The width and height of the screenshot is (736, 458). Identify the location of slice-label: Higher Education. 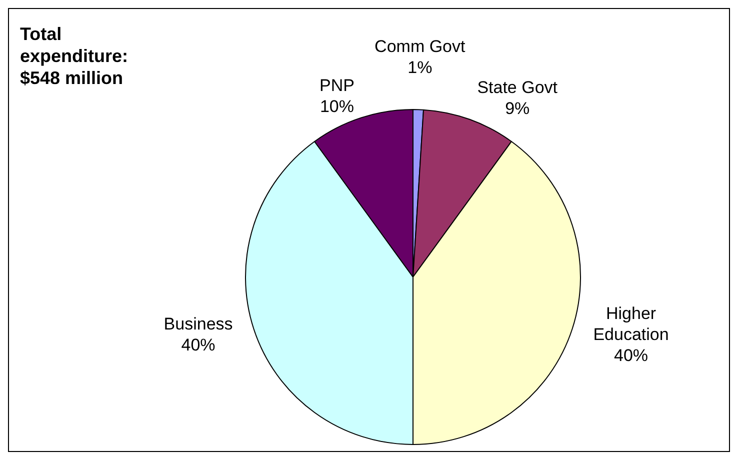
(631, 324).